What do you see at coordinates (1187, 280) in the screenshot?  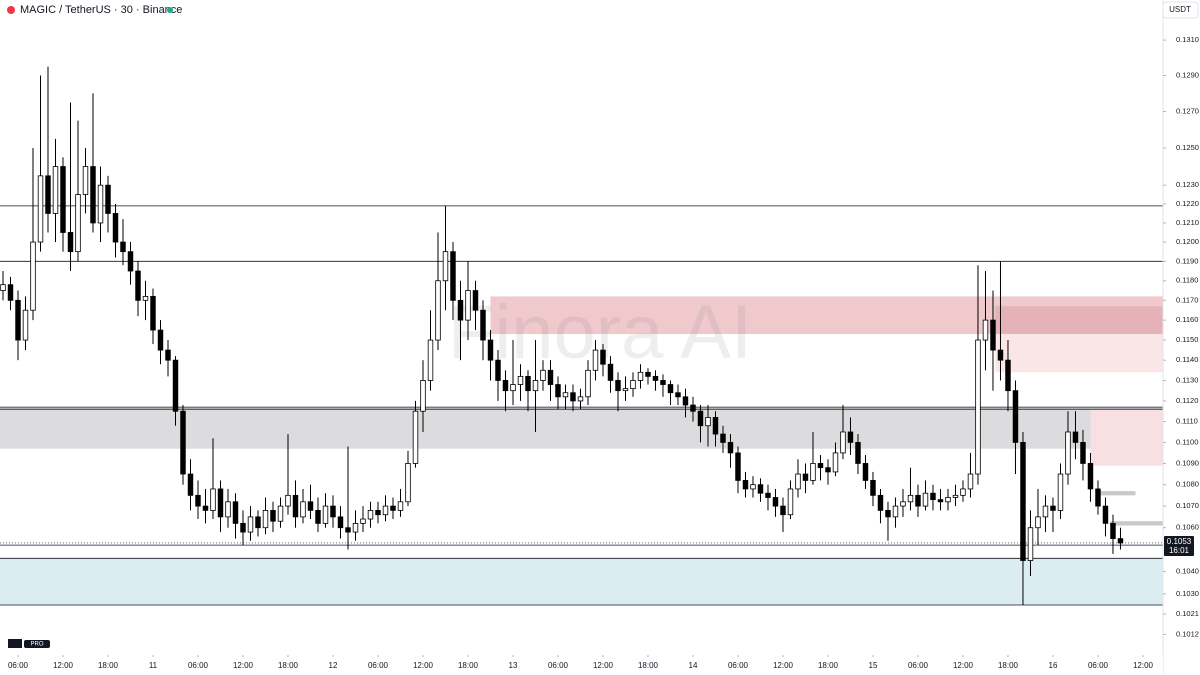 I see `y-tick-label: 0.1180` at bounding box center [1187, 280].